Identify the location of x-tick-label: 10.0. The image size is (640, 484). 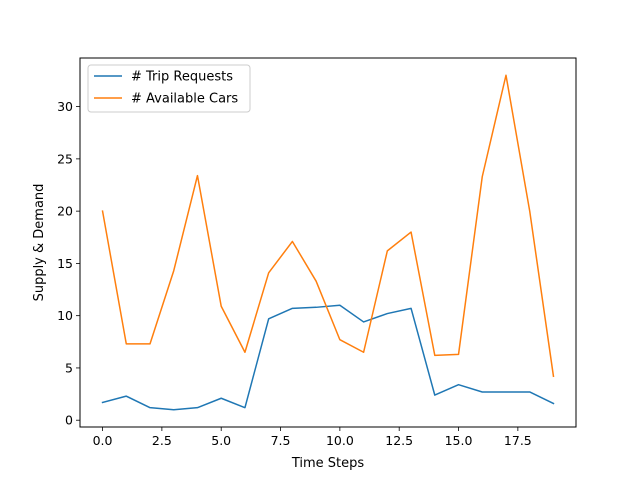
(340, 440).